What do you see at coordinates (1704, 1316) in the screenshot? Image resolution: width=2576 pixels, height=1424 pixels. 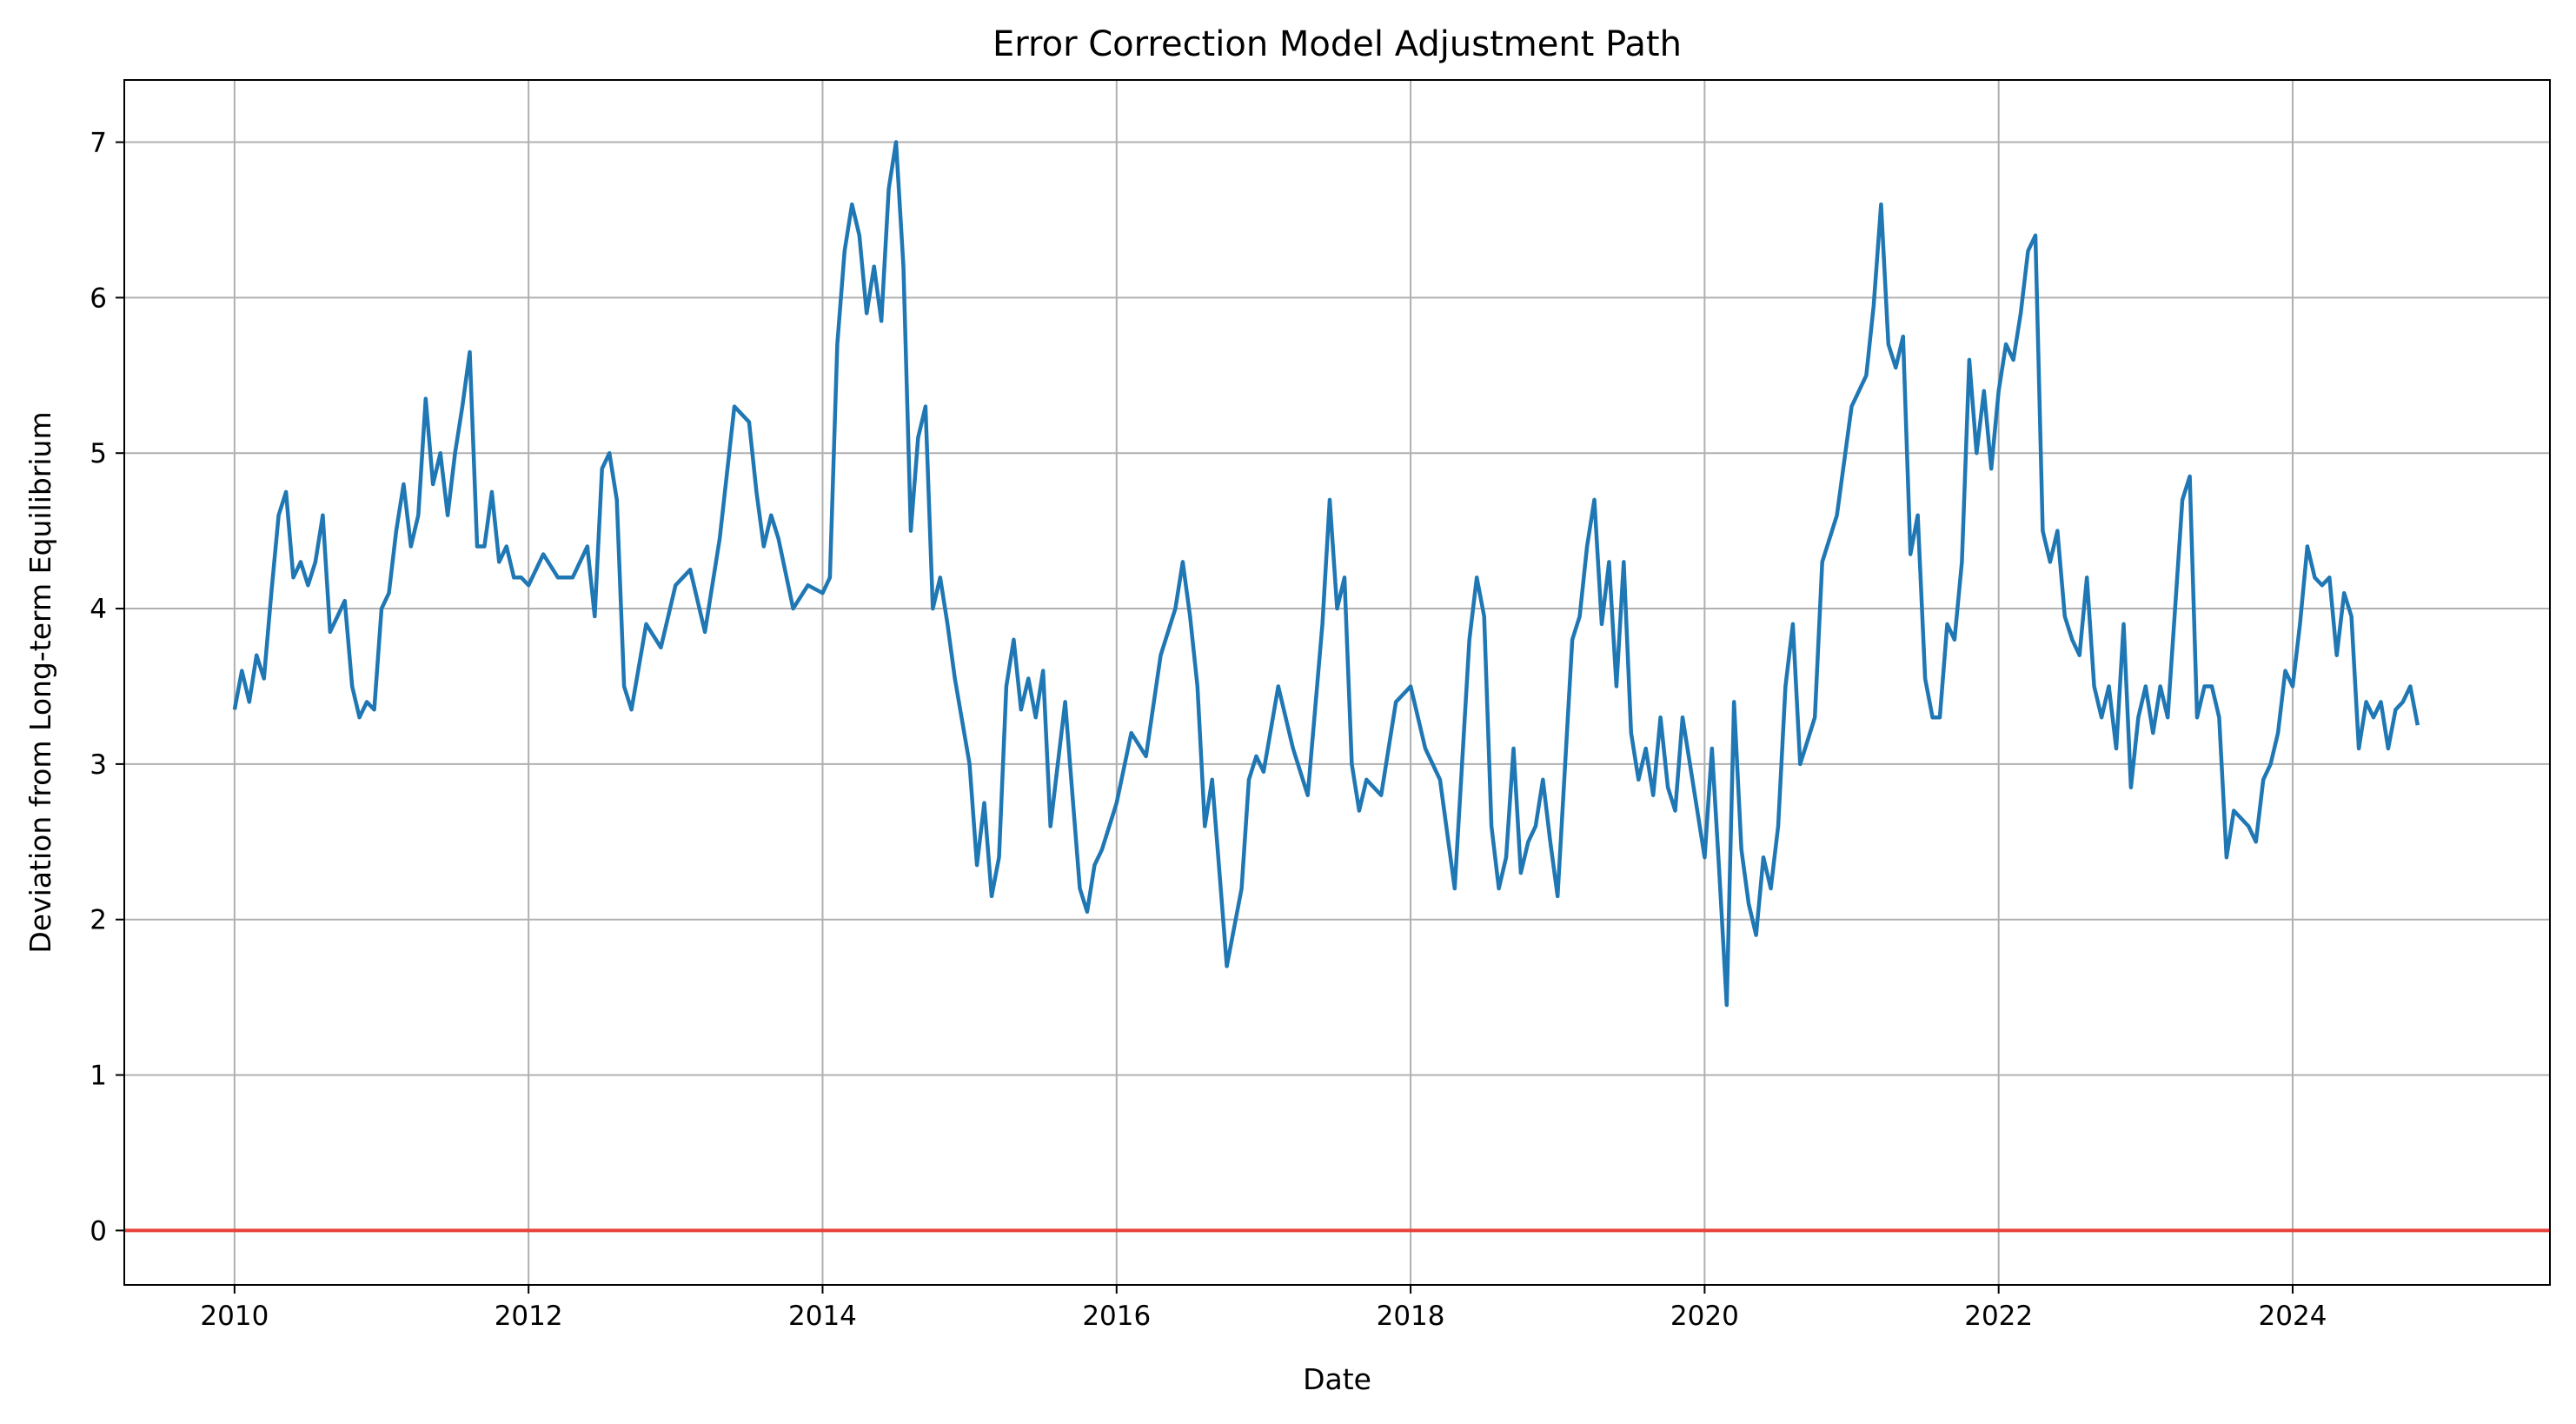 I see `x-tick-label-2020: 2020` at bounding box center [1704, 1316].